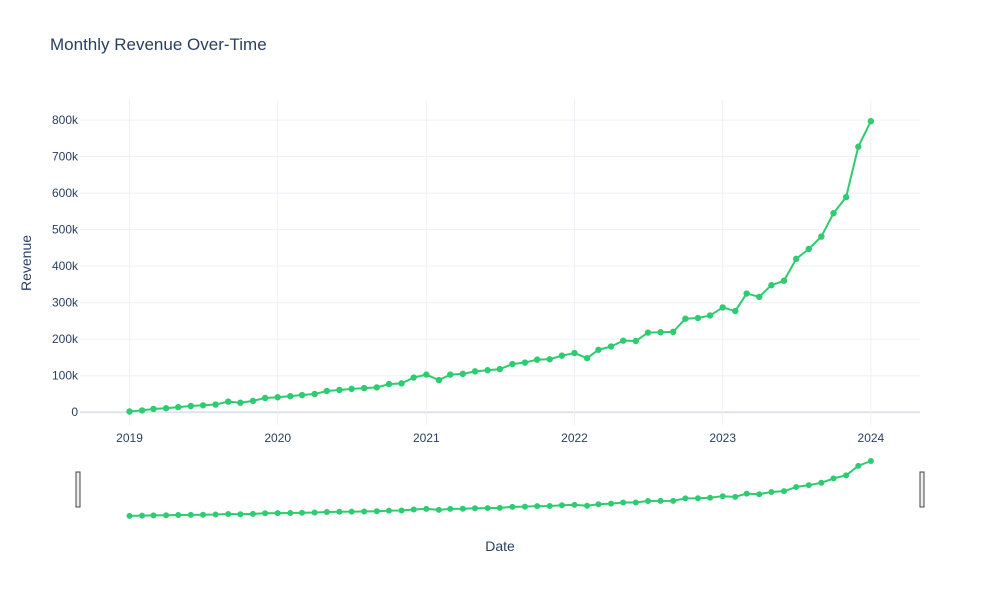 The width and height of the screenshot is (1000, 600). Describe the element at coordinates (74, 412) in the screenshot. I see `y-tick-label: 0` at that location.